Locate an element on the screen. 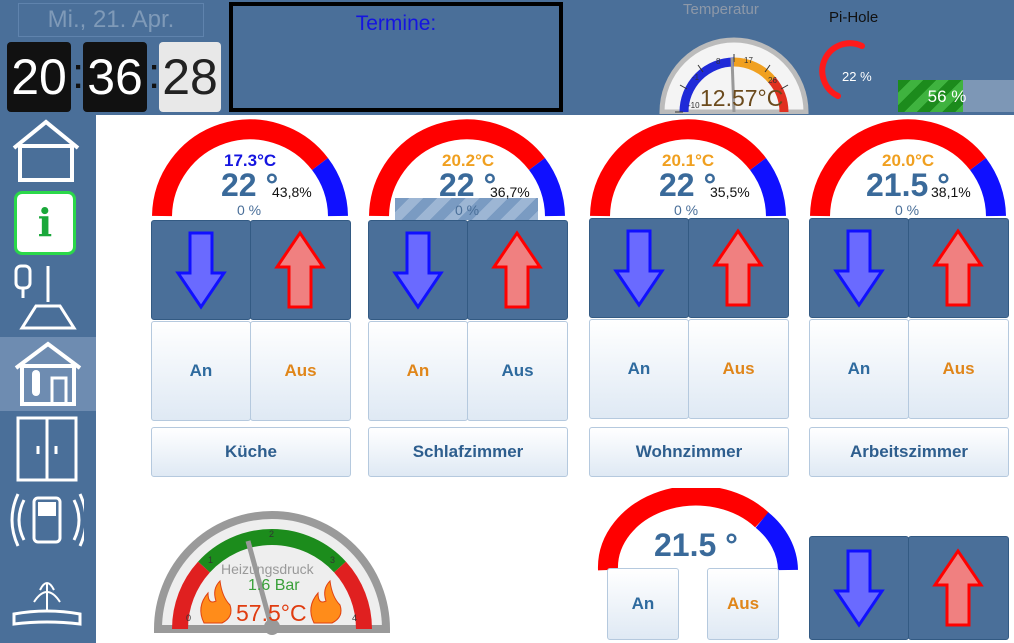  room-humidity: 35,5% is located at coordinates (730, 192).